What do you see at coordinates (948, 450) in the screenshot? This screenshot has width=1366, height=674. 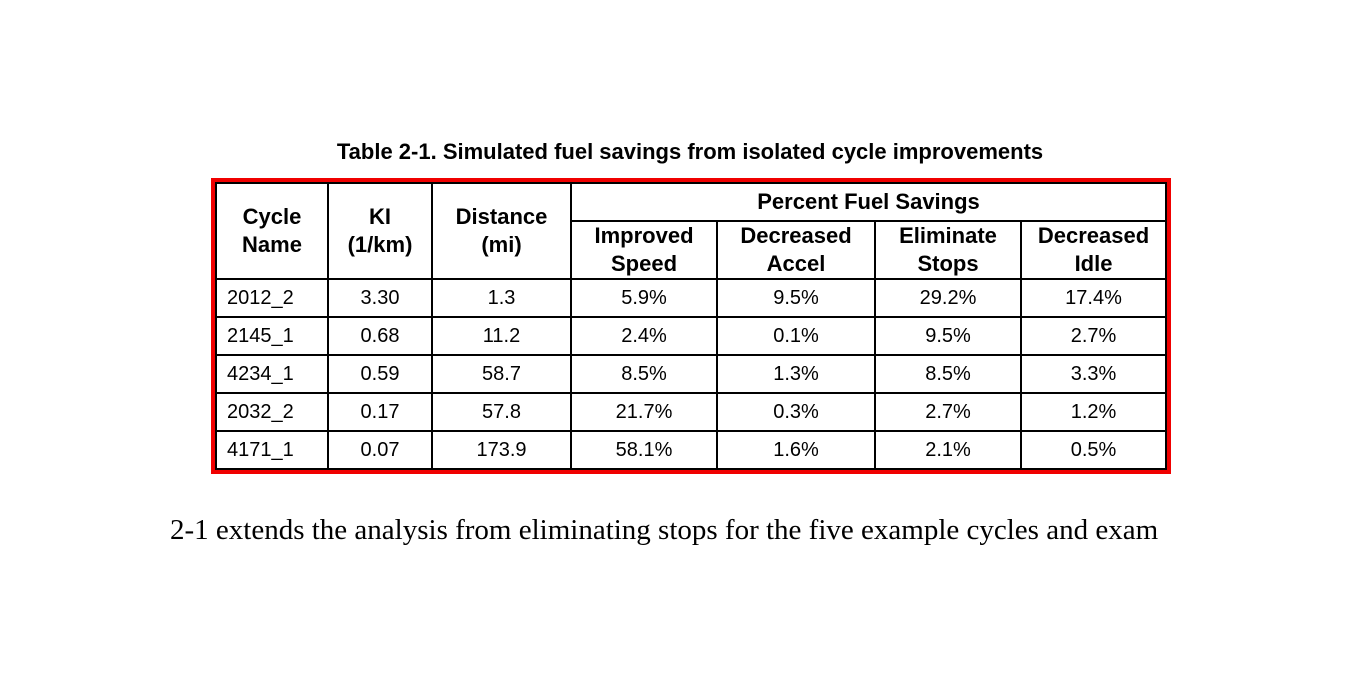 I see `cell-eliminate-stops: 2.1%` at bounding box center [948, 450].